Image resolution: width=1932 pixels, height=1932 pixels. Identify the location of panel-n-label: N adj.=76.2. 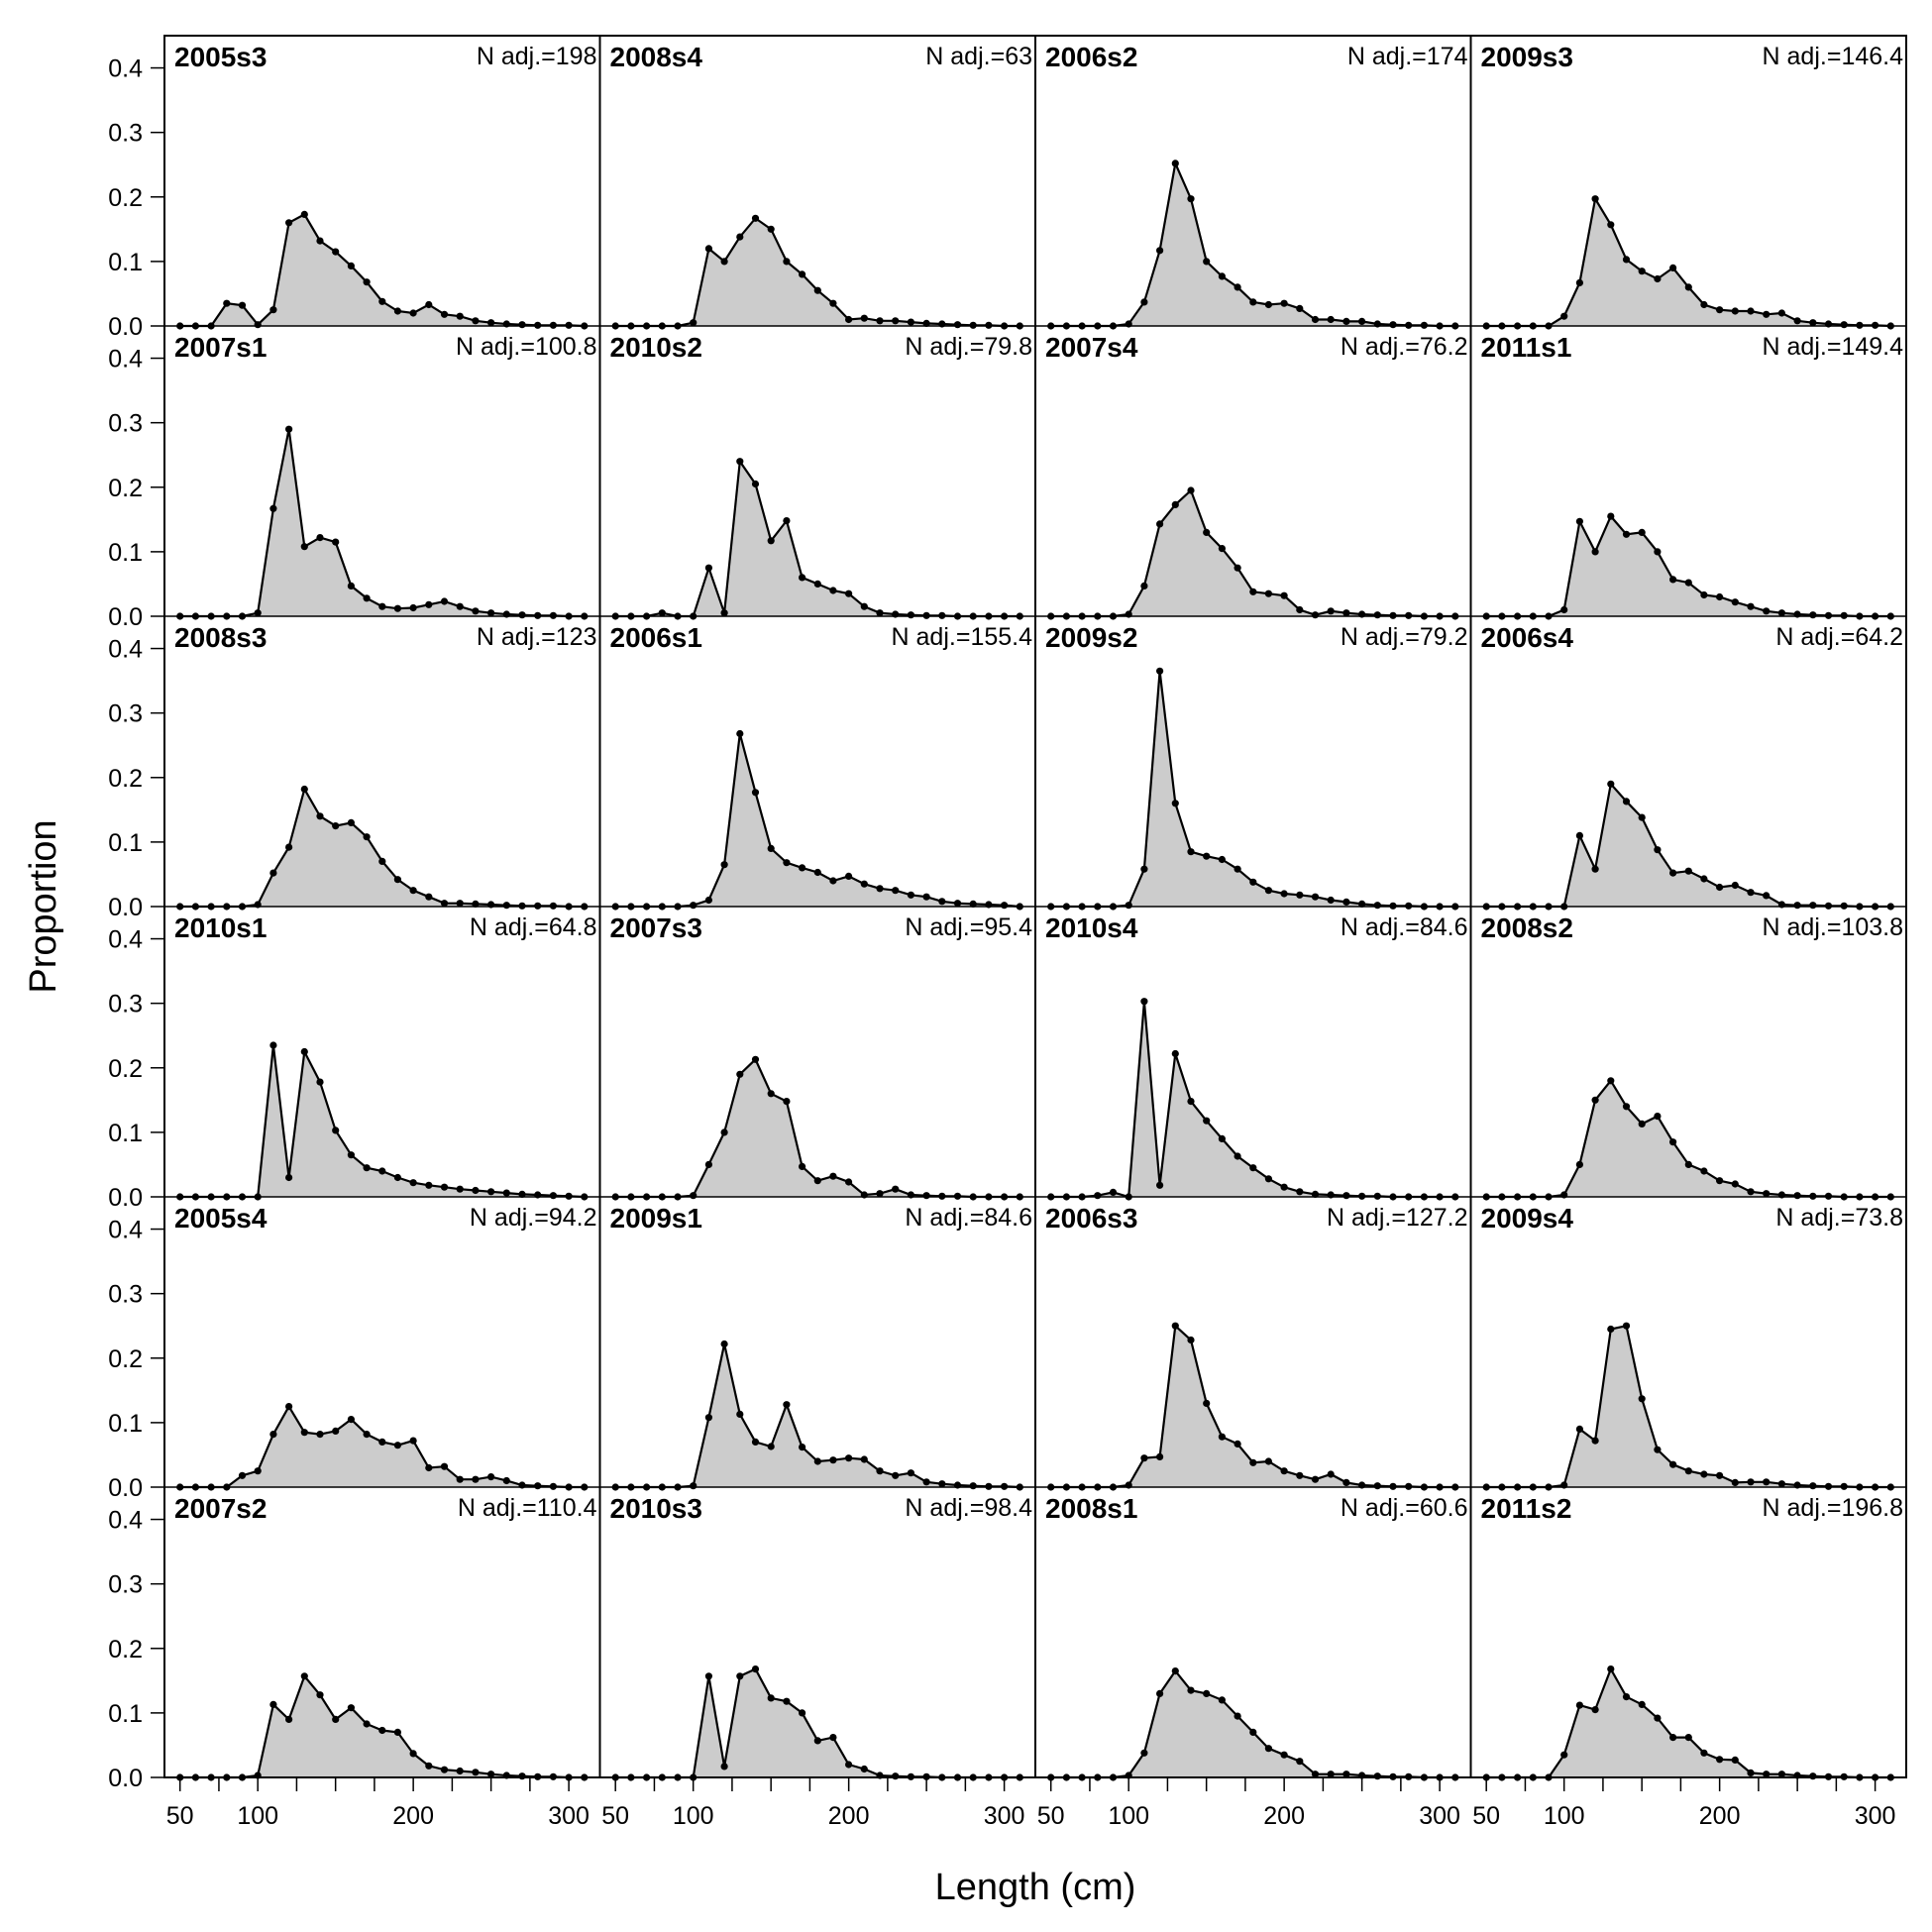
(1404, 347).